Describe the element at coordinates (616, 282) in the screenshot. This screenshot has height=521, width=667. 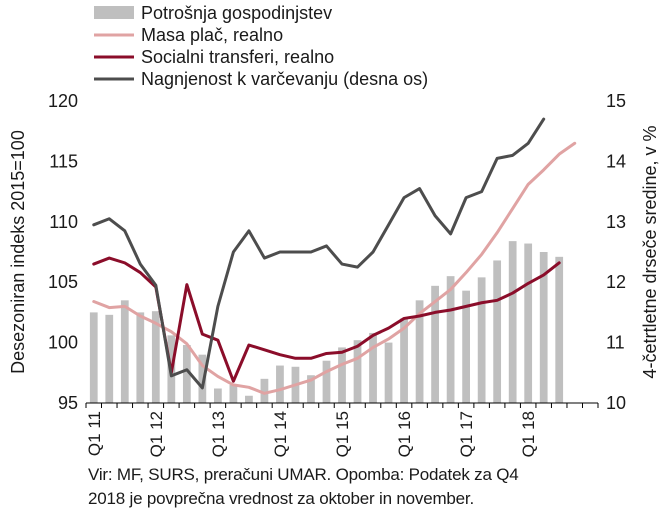
I see `right-y-tick-label: 12` at that location.